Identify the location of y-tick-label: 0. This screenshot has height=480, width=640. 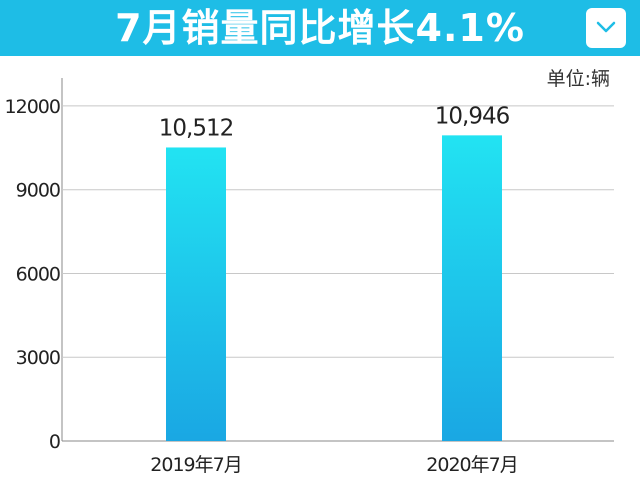
(54, 442).